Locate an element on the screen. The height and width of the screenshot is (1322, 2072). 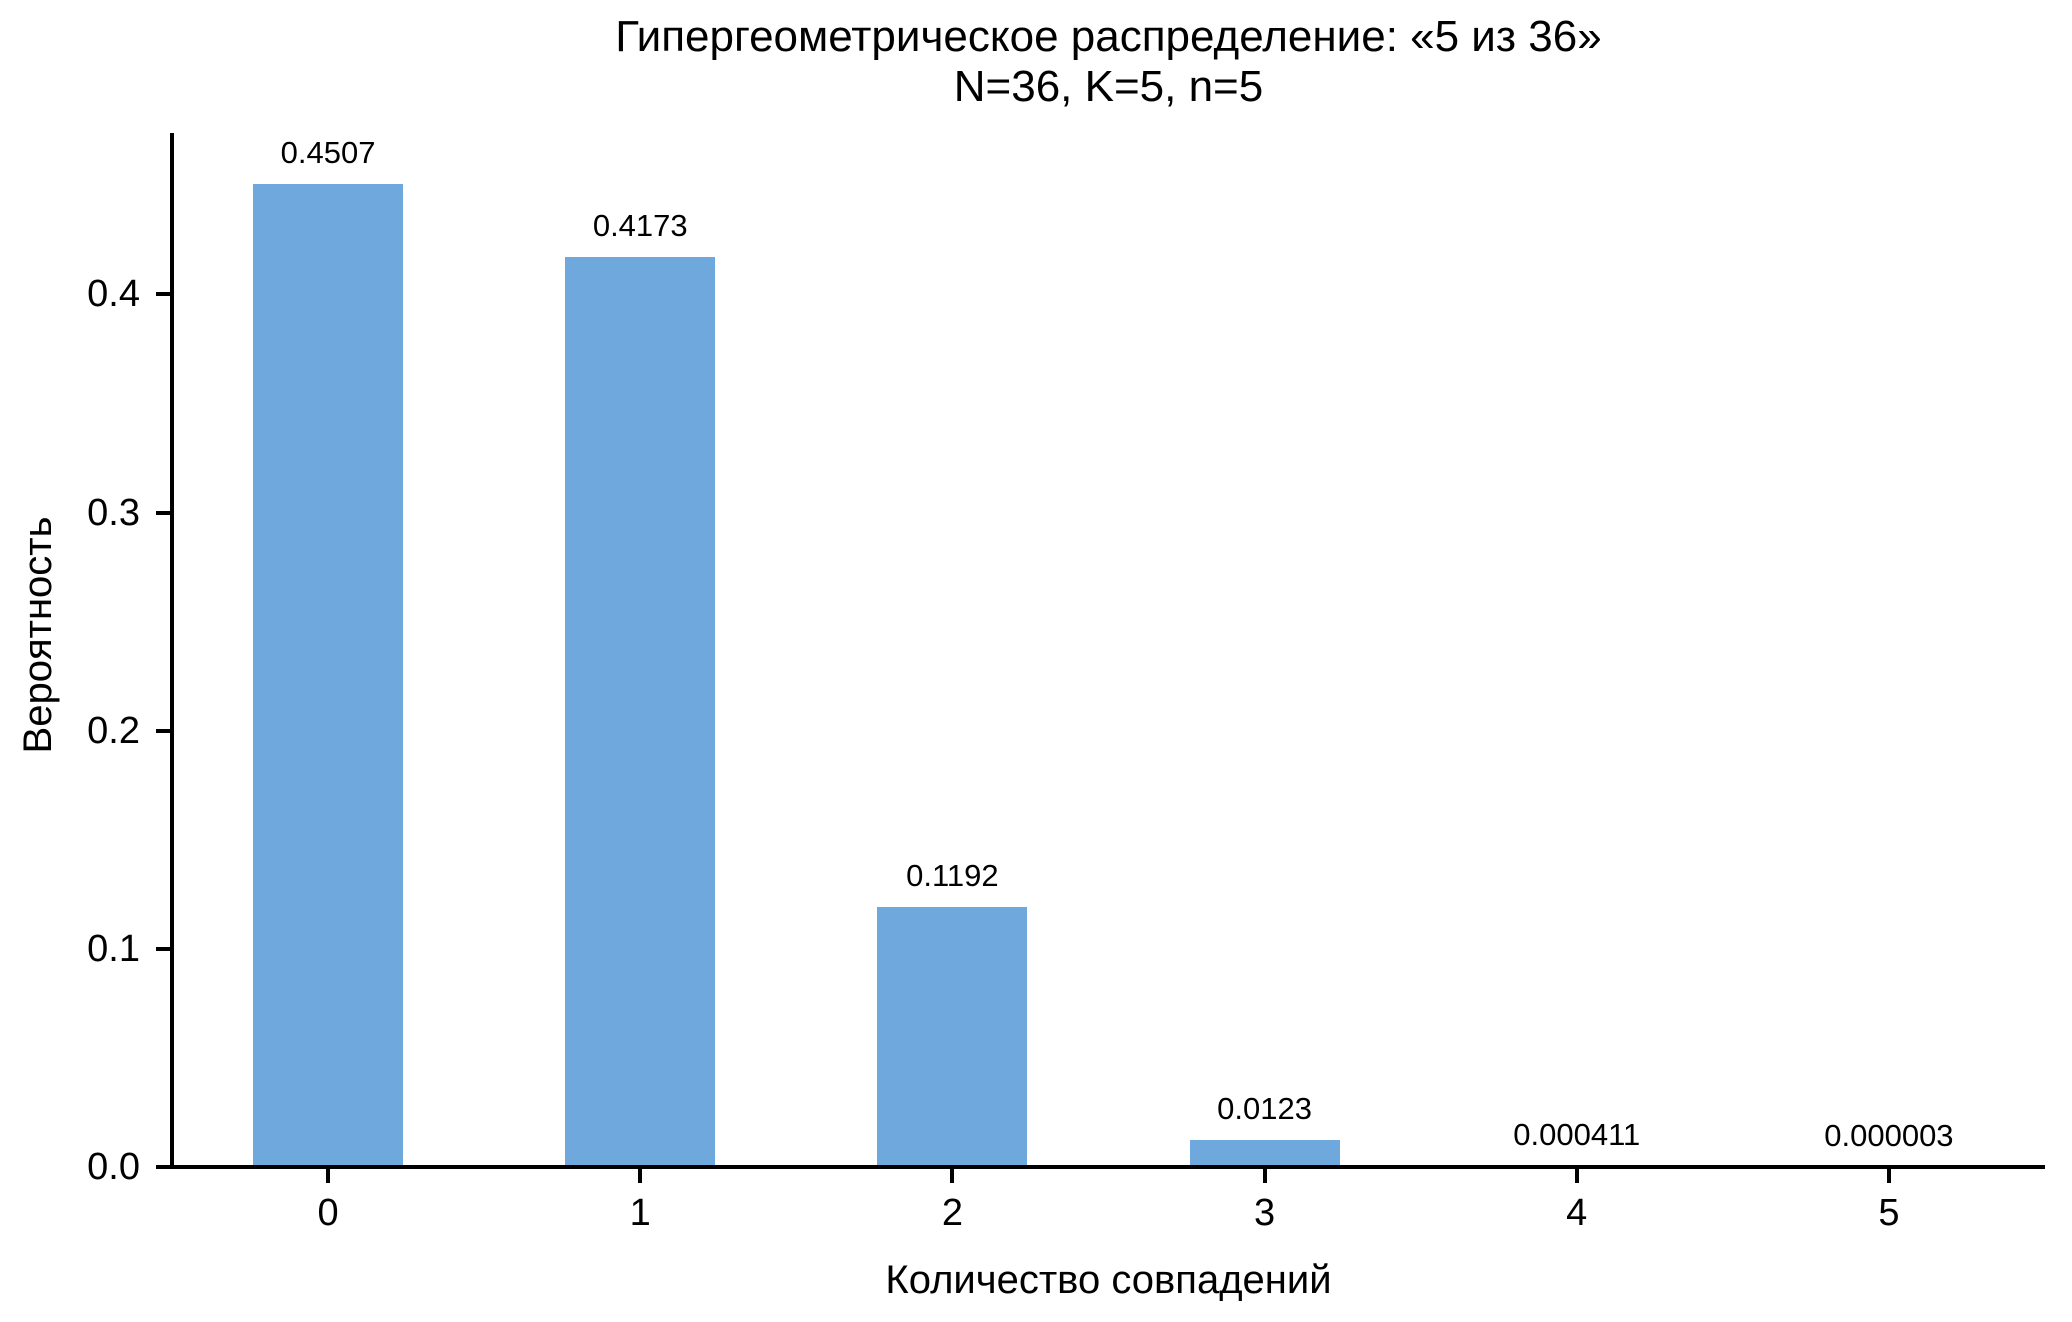
y-axis-spine is located at coordinates (172, 651).